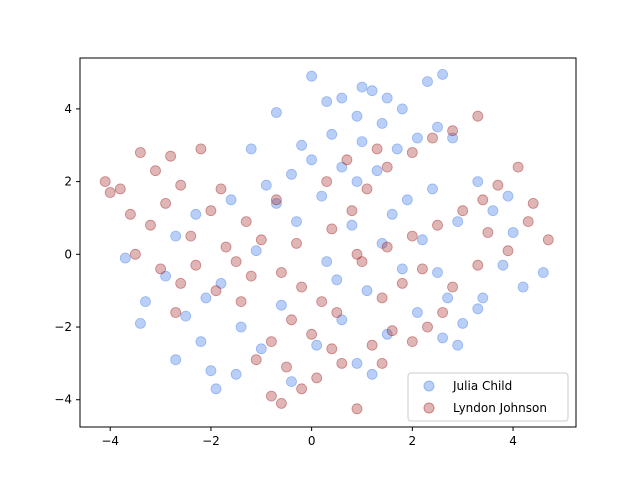 The width and height of the screenshot is (640, 480). What do you see at coordinates (429, 386) in the screenshot?
I see `legend-marker-julia-child` at bounding box center [429, 386].